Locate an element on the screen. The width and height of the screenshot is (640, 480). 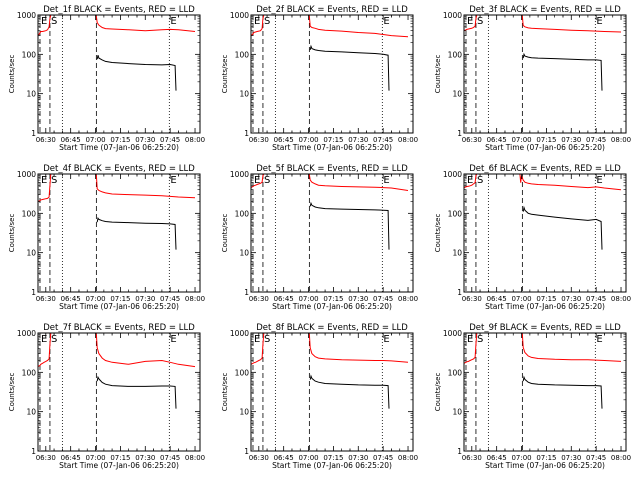
panel-title: Det_3f BLACK = Events, RED = LLD is located at coordinates (545, 10).